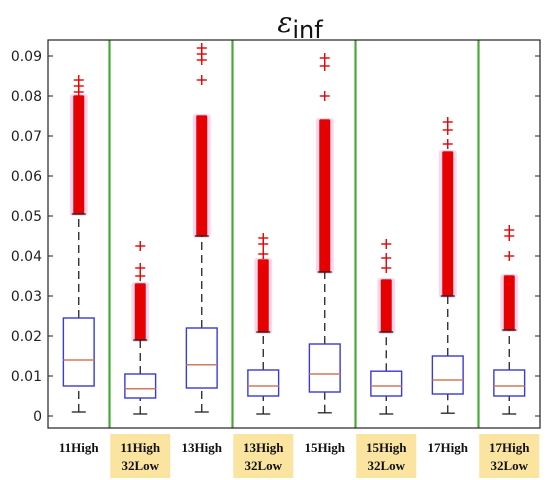 This screenshot has width=550, height=480. I want to click on y-tick-label: 0.07, so click(26, 137).